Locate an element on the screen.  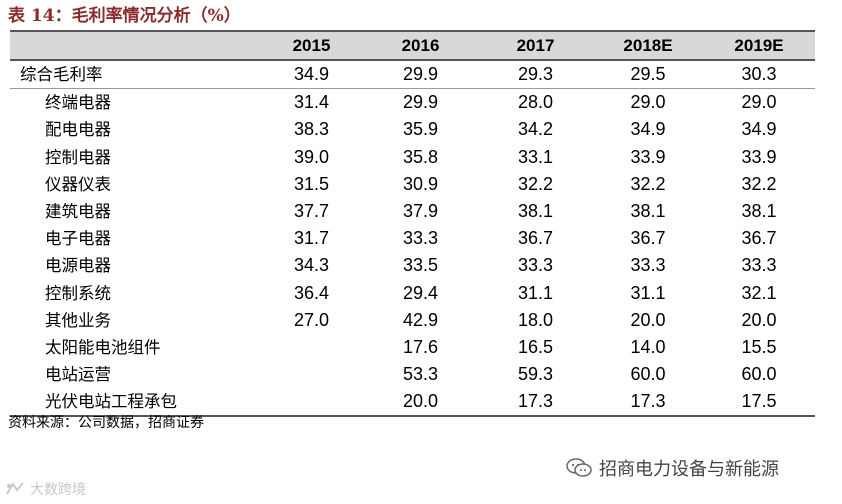
logo-watermark: 大数跨境 is located at coordinates (45, 489).